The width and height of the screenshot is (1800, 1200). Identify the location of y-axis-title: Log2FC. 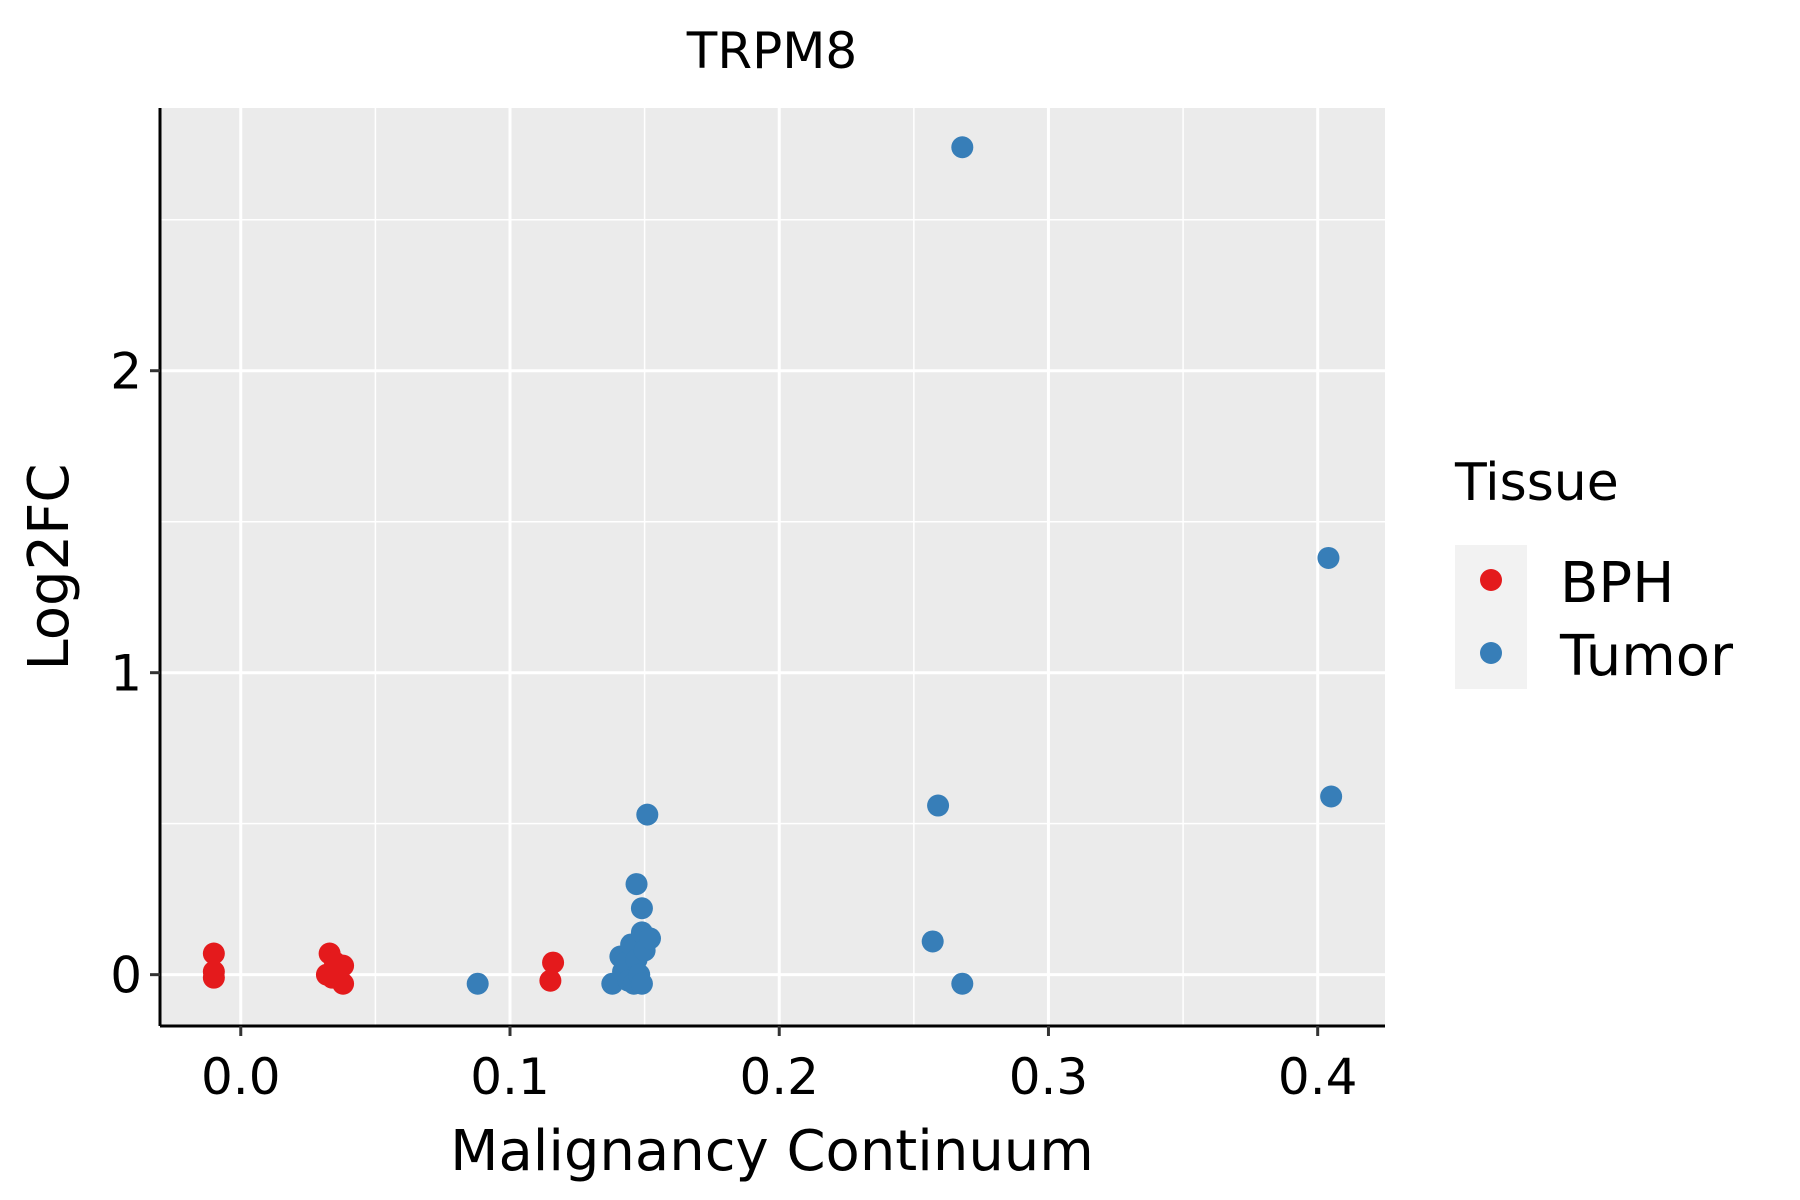
(49, 567).